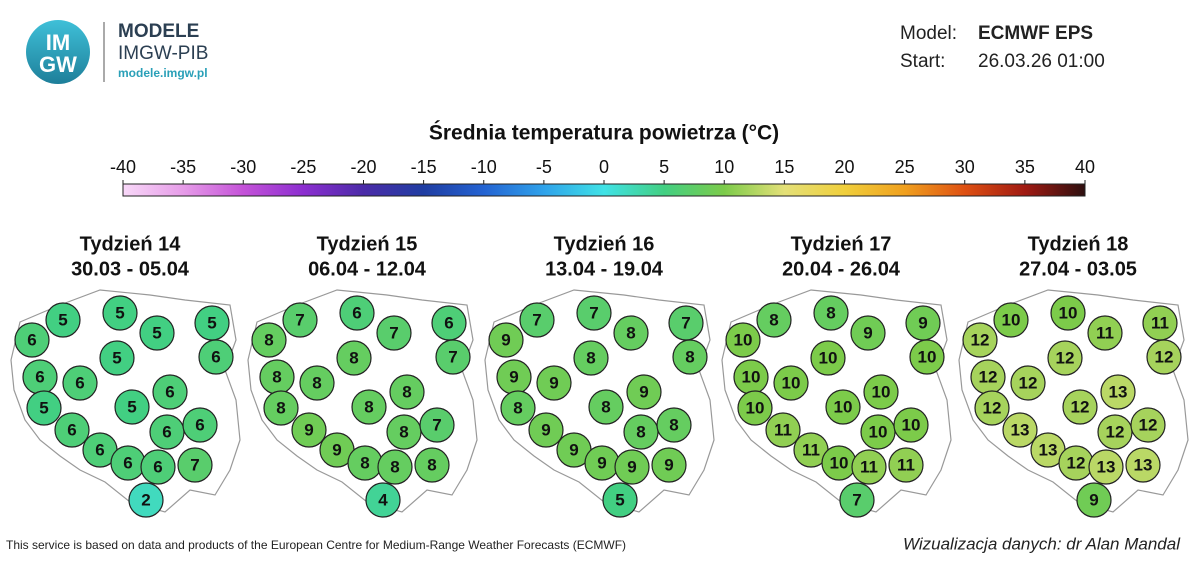 This screenshot has height=562, width=1200. I want to click on colorbar-tick-label: -15, so click(424, 167).